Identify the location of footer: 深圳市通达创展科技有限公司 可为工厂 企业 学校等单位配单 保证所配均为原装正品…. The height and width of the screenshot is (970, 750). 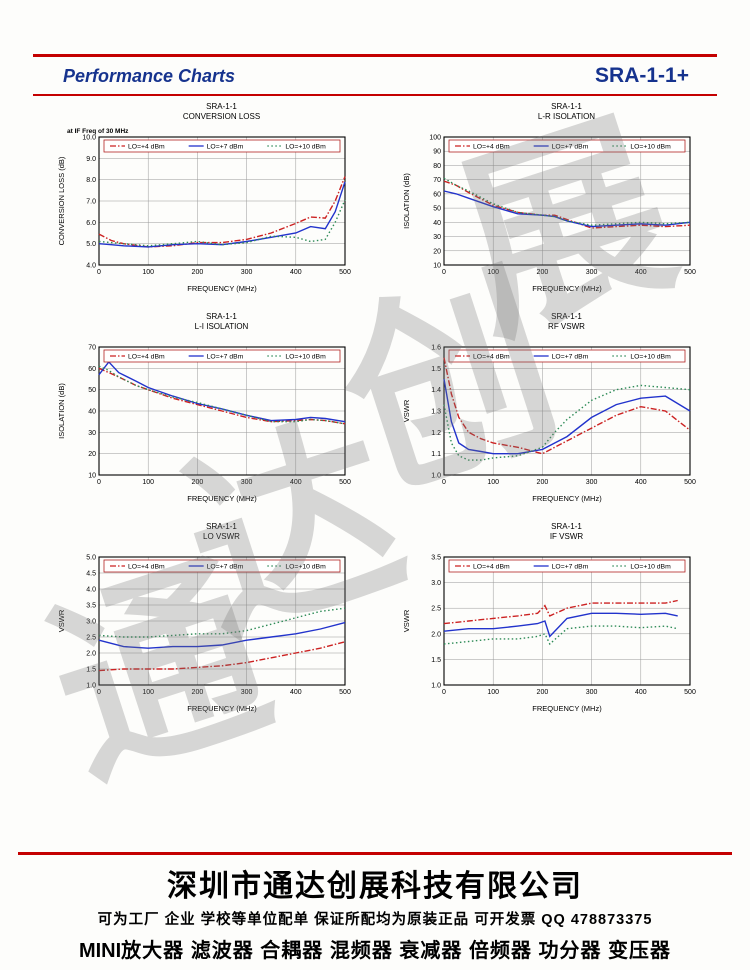
(375, 907).